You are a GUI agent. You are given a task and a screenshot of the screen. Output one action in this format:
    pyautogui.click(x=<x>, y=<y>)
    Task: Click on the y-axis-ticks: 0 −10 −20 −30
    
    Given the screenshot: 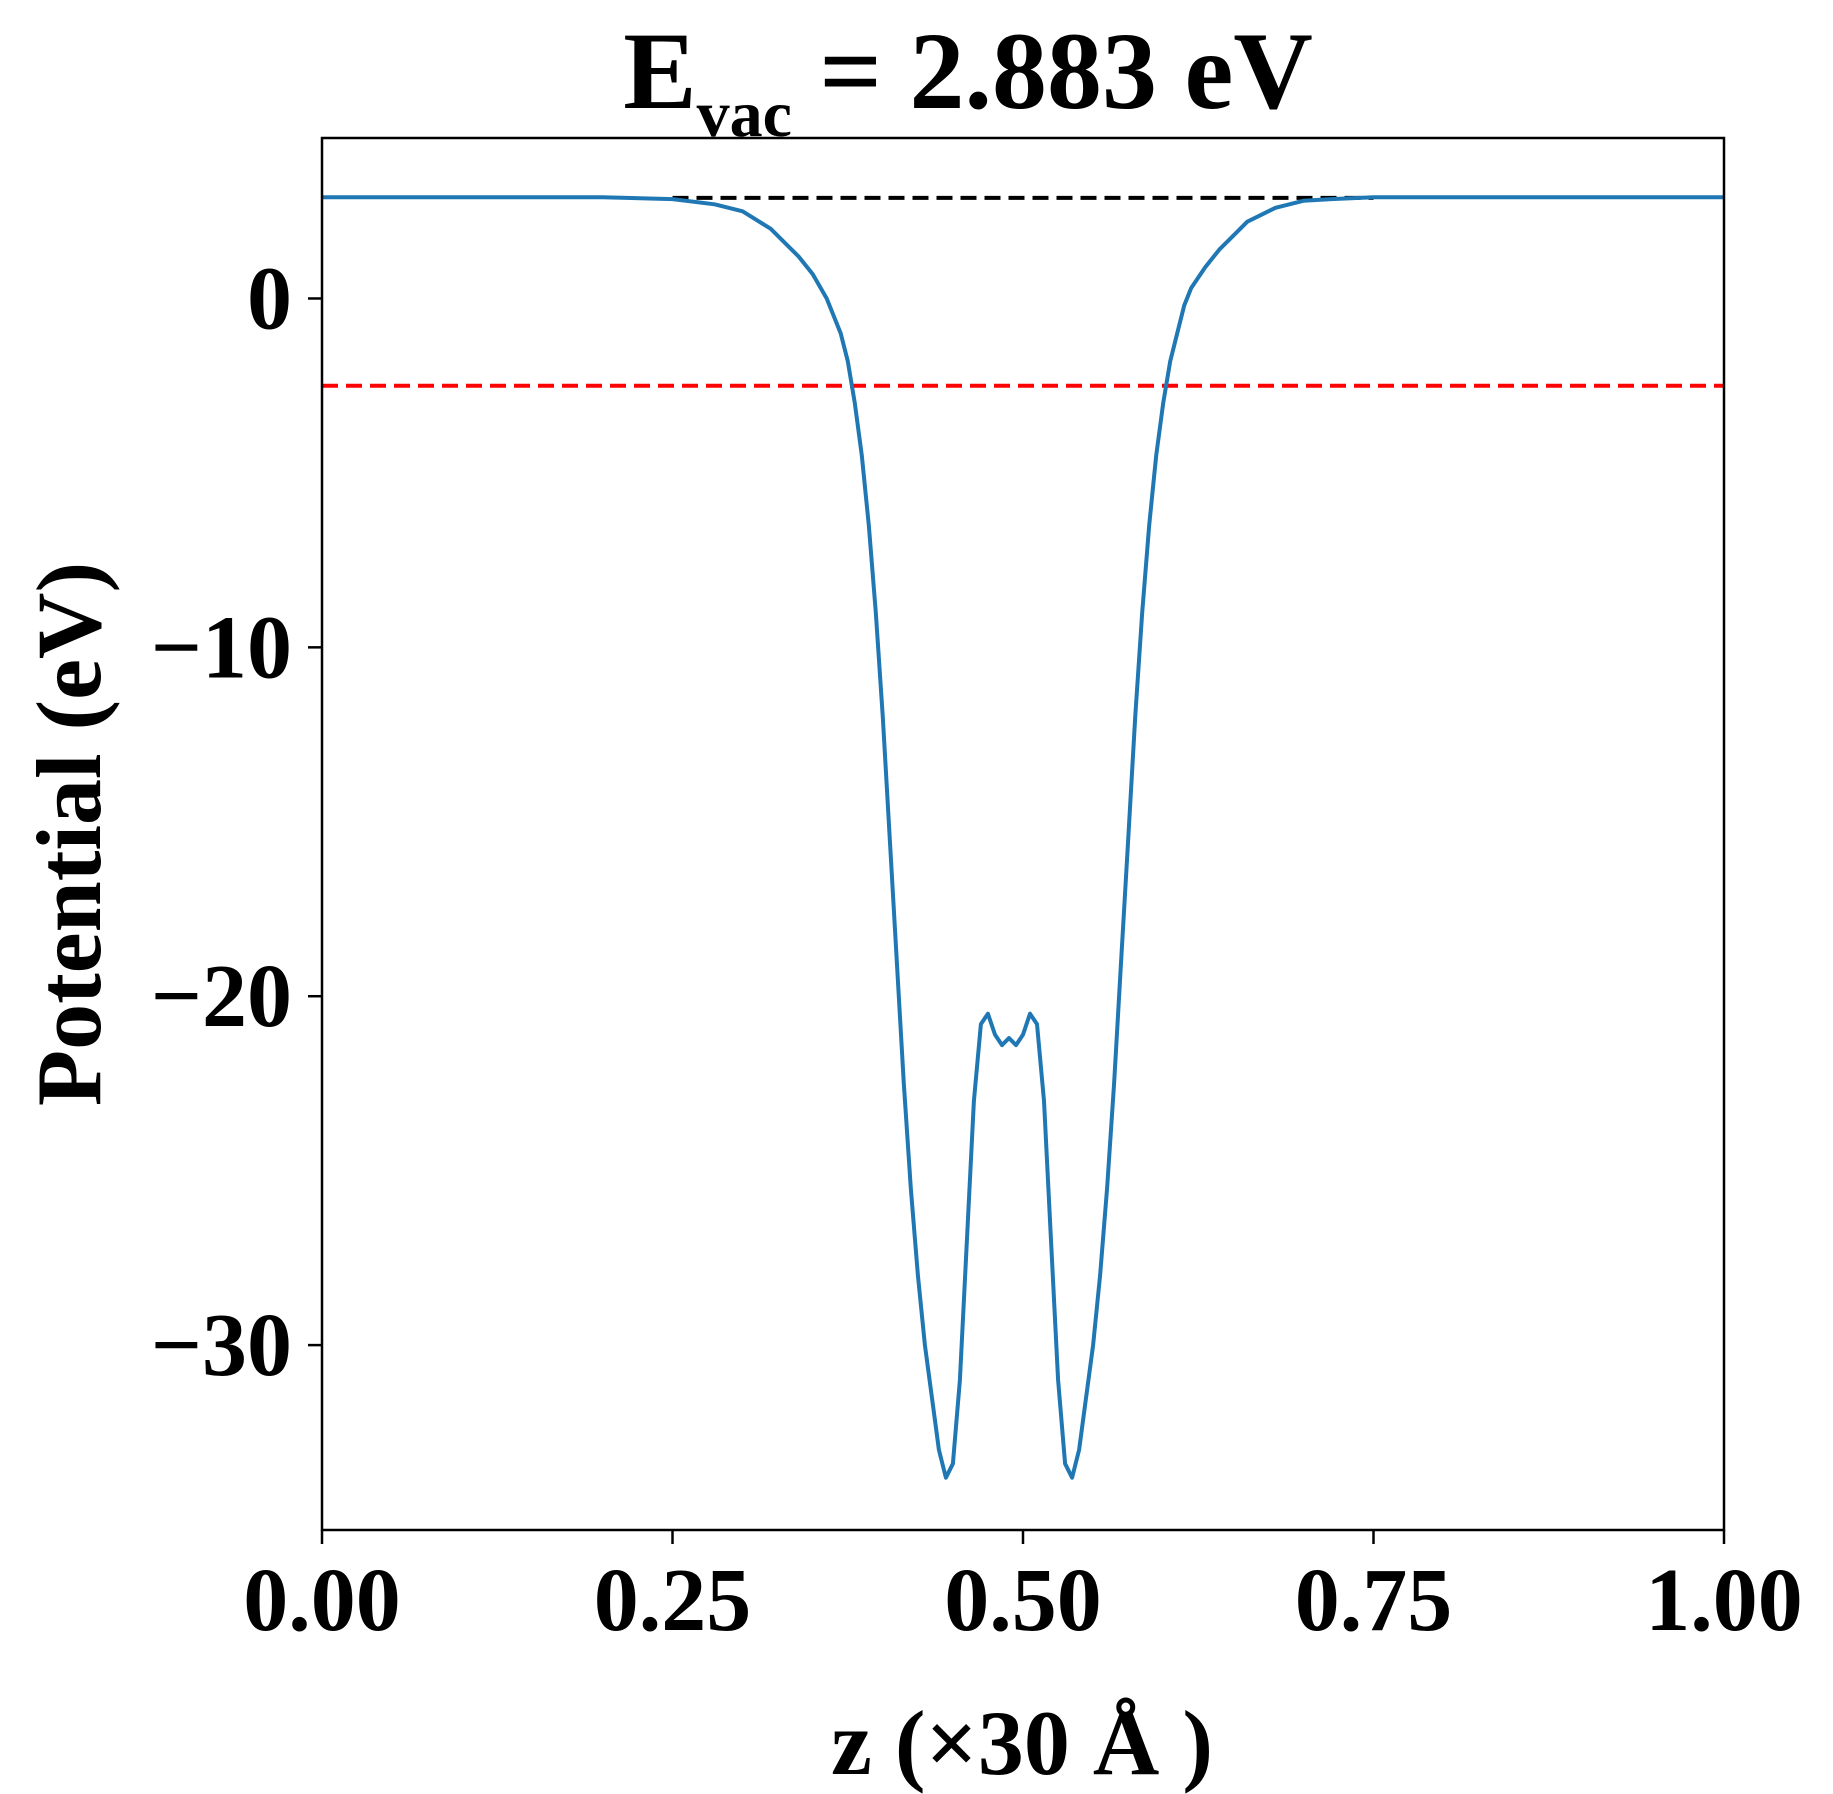 What is the action you would take?
    pyautogui.click(x=236, y=822)
    